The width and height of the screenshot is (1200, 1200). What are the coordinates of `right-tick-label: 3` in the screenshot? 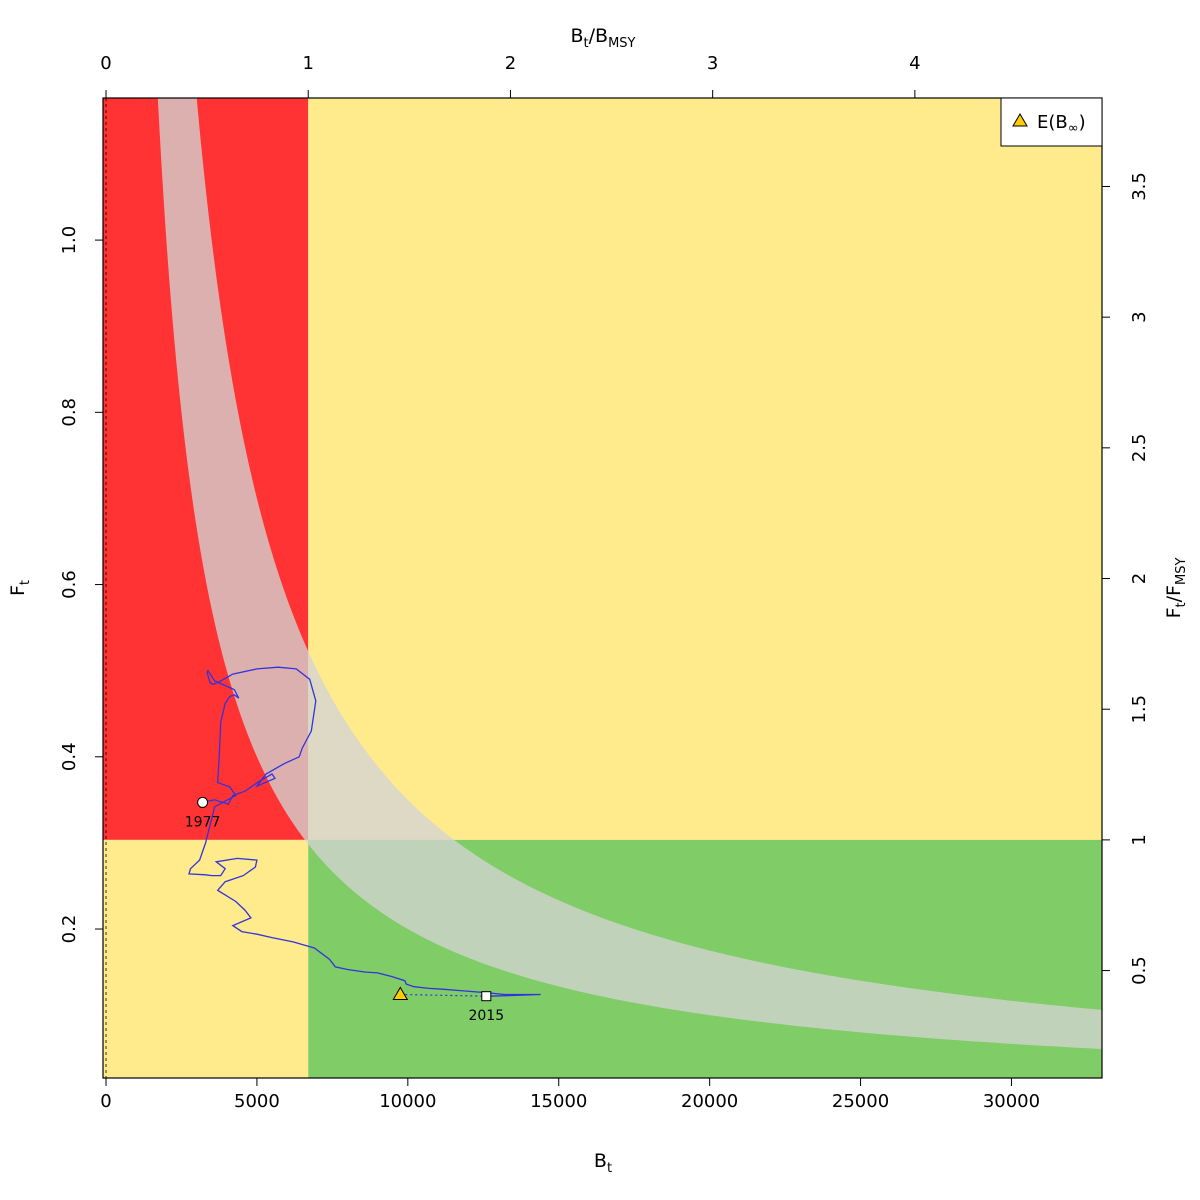 It's located at (1139, 316).